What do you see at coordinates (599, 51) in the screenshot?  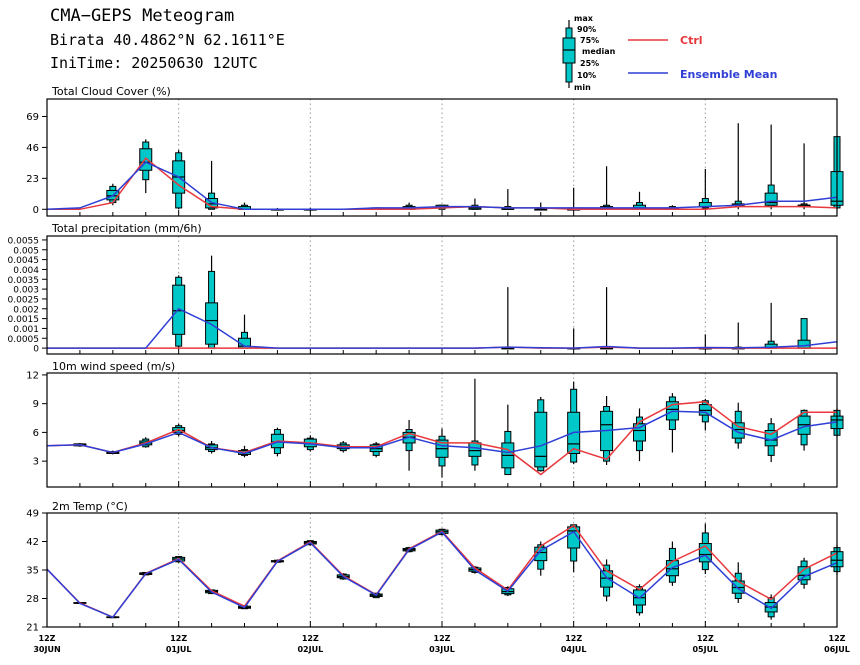 I see `legend-label-median: median` at bounding box center [599, 51].